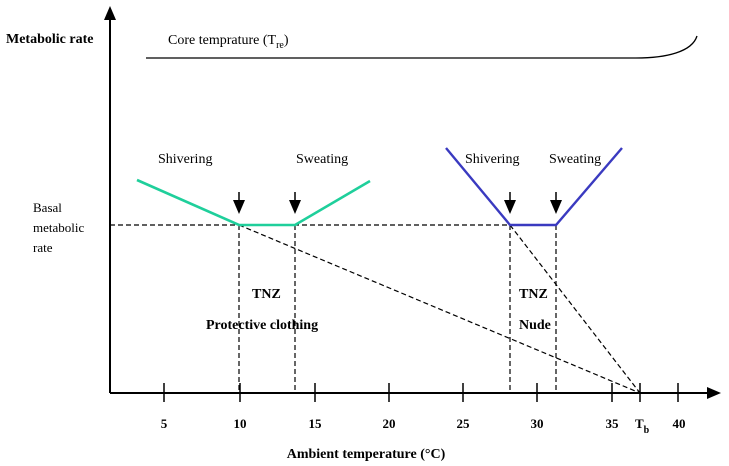  What do you see at coordinates (47, 207) in the screenshot?
I see `basal-label-line: Basal` at bounding box center [47, 207].